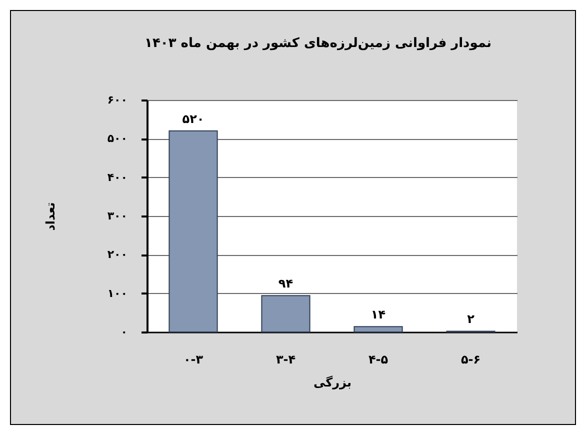  What do you see at coordinates (378, 359) in the screenshot?
I see `x-tick-label: ۴-۵` at bounding box center [378, 359].